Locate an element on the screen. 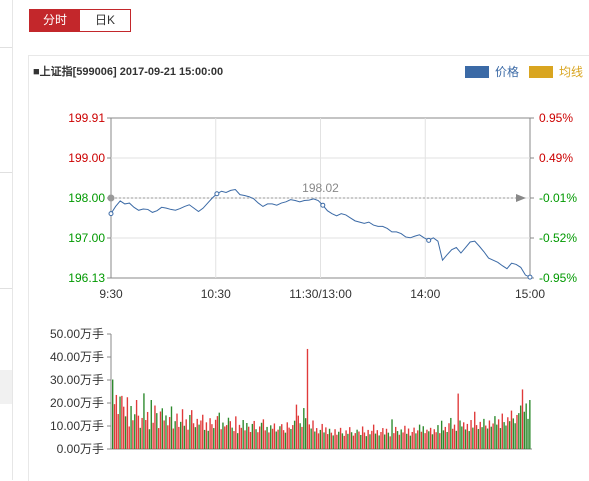  pct-tick-label: 0.49% is located at coordinates (556, 158).